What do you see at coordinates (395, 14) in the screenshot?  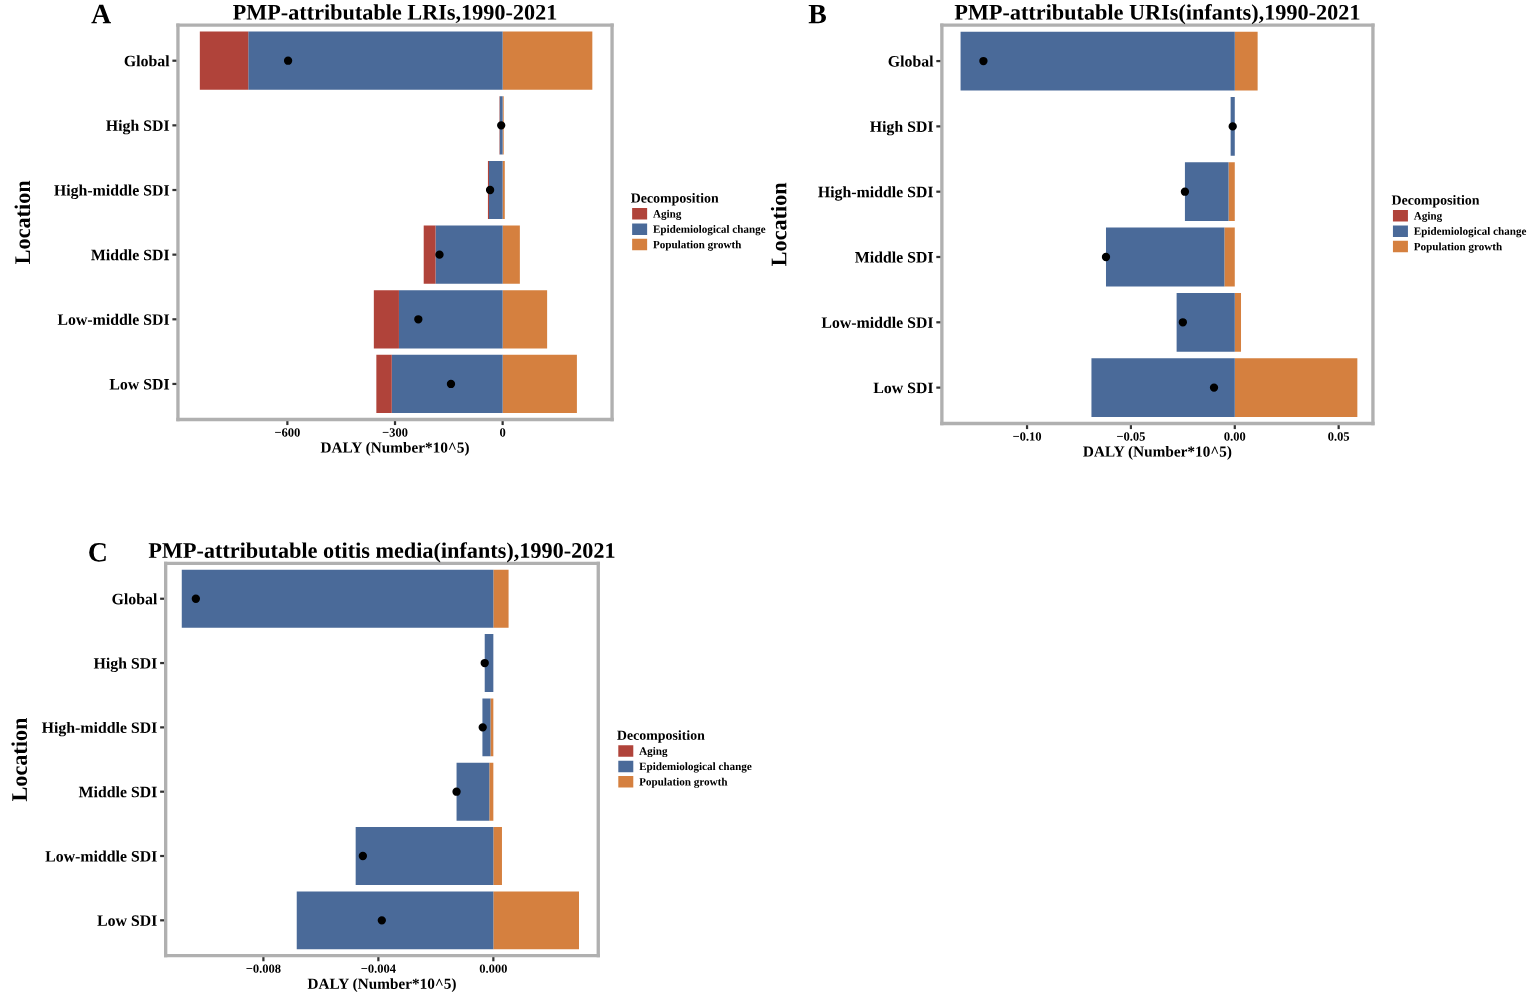 I see `chart-title: PMP-attributable LRIs,1990-2021` at bounding box center [395, 14].